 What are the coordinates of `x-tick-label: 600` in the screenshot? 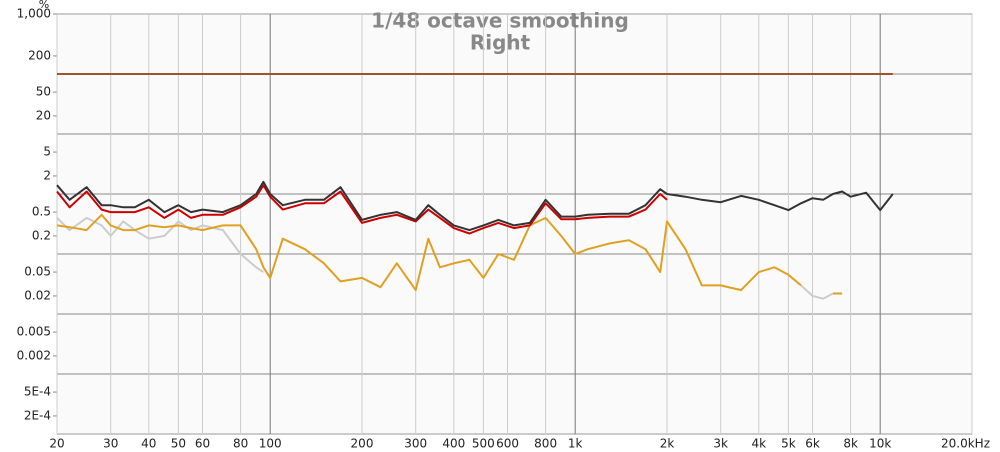 It's located at (507, 444).